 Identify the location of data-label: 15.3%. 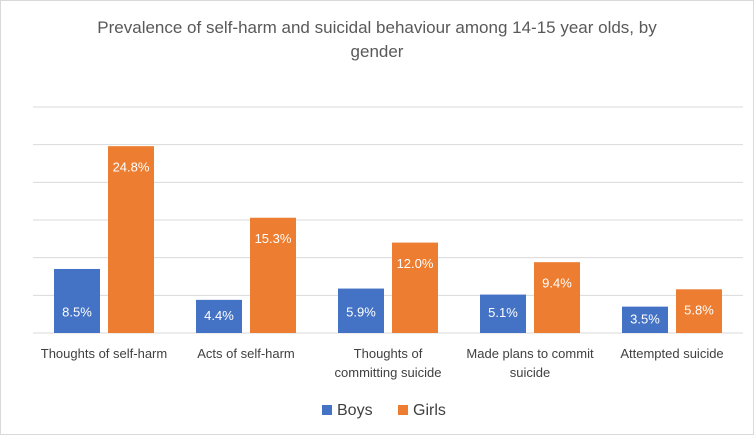
(273, 238).